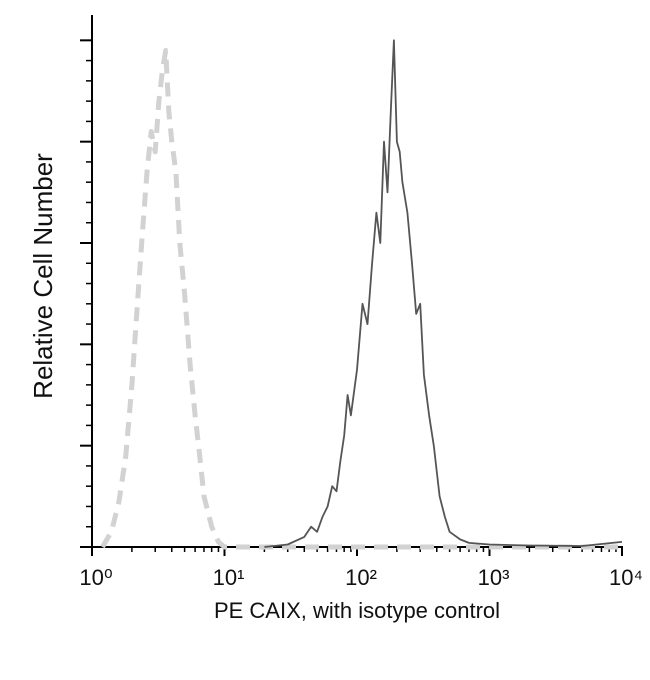 The image size is (650, 680). I want to click on y-axis-title: Relative Cell Number, so click(43, 276).